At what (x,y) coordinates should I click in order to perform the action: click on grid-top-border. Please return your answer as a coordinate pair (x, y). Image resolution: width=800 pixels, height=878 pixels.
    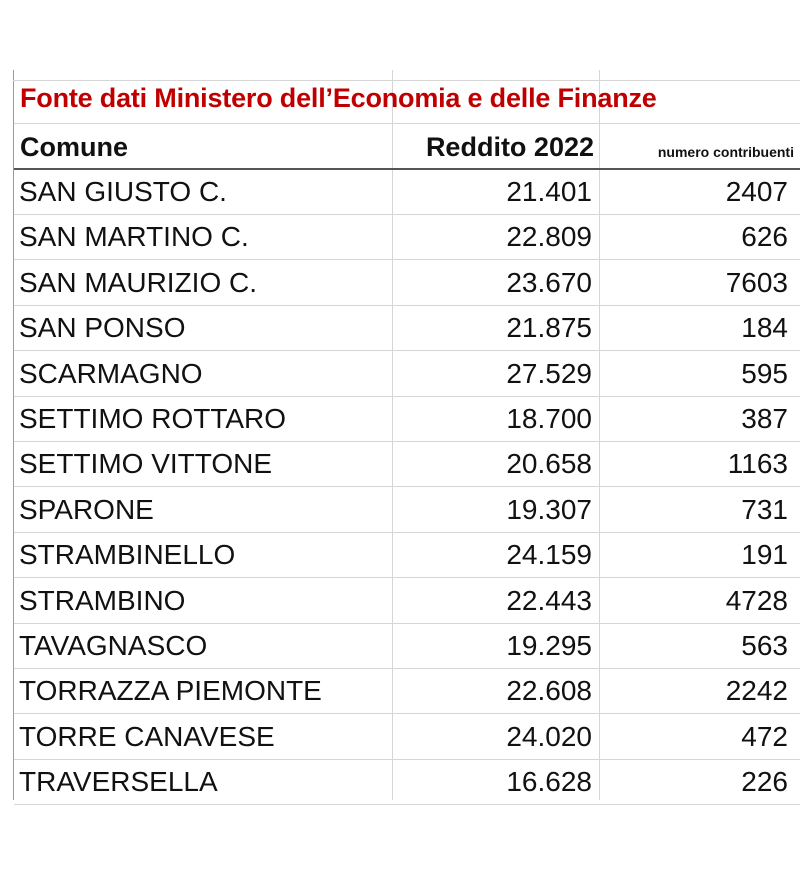
    Looking at the image, I should click on (406, 80).